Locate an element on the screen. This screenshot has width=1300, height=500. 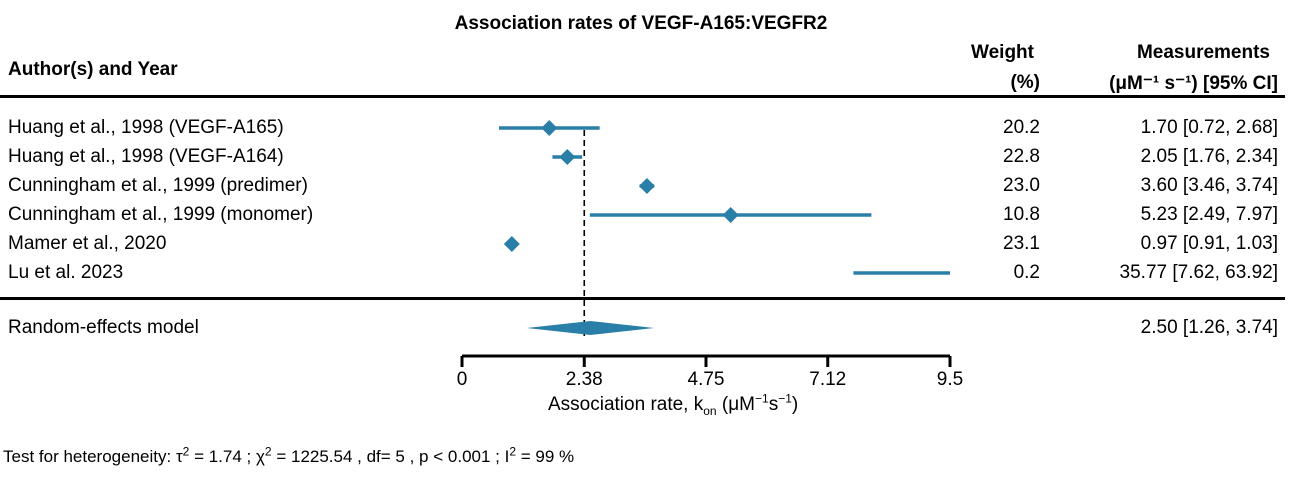
study-ci-text: 1.70 [0.72, 2.68] is located at coordinates (1209, 127).